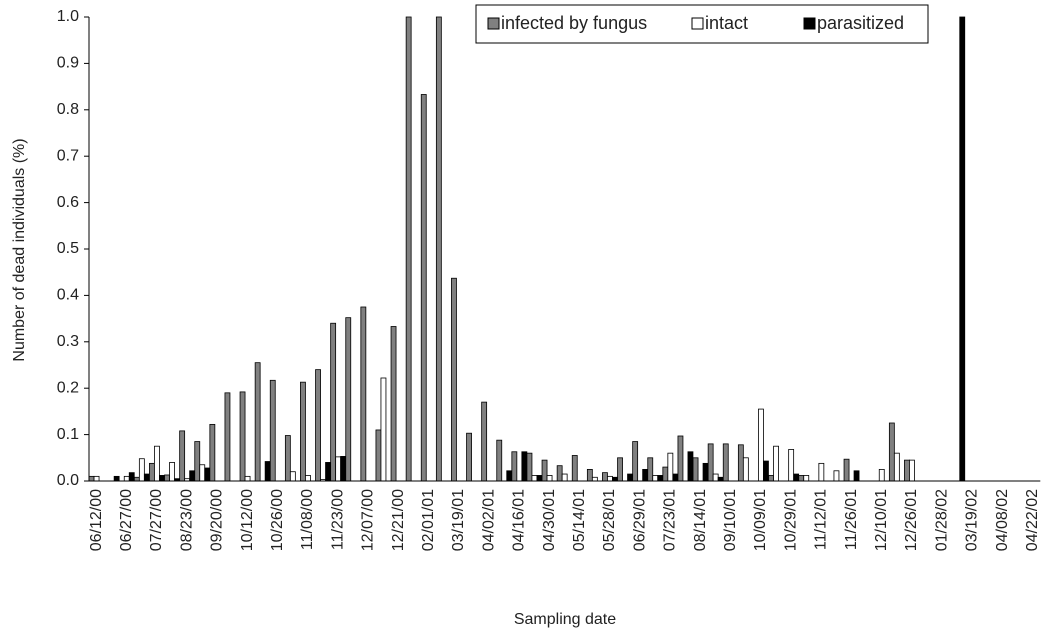 This screenshot has width=1048, height=635. What do you see at coordinates (700, 520) in the screenshot?
I see `x-tick-label: 08/14/01` at bounding box center [700, 520].